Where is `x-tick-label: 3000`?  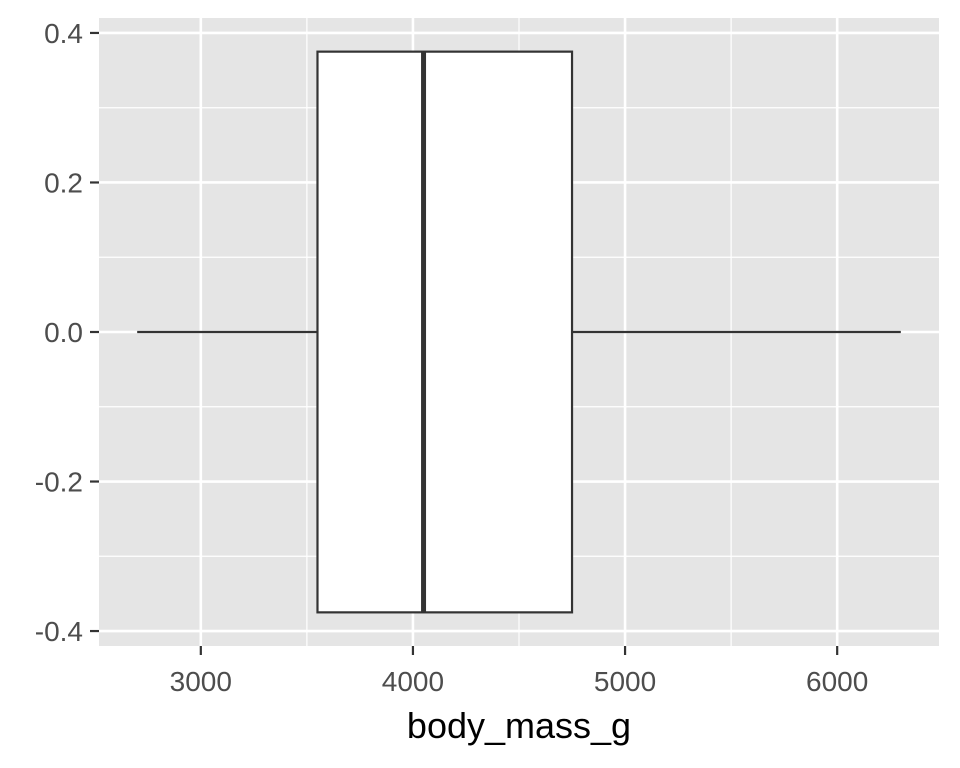 x-tick-label: 3000 is located at coordinates (201, 681).